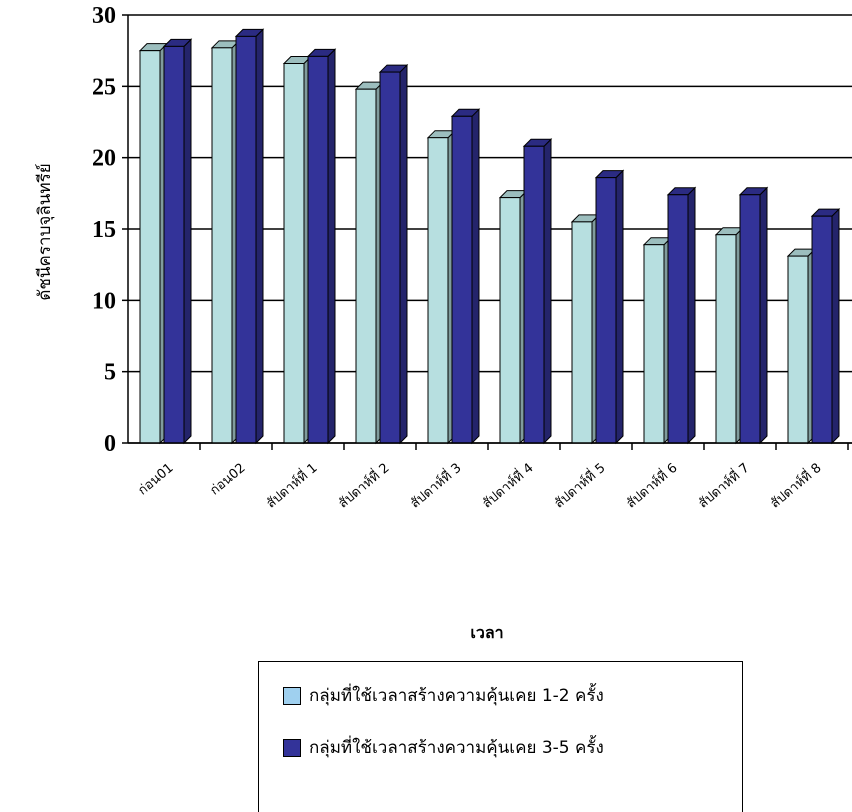 The image size is (852, 812). What do you see at coordinates (436, 485) in the screenshot?
I see `x-tick-label: สัปดาห์ที่ 3` at bounding box center [436, 485].